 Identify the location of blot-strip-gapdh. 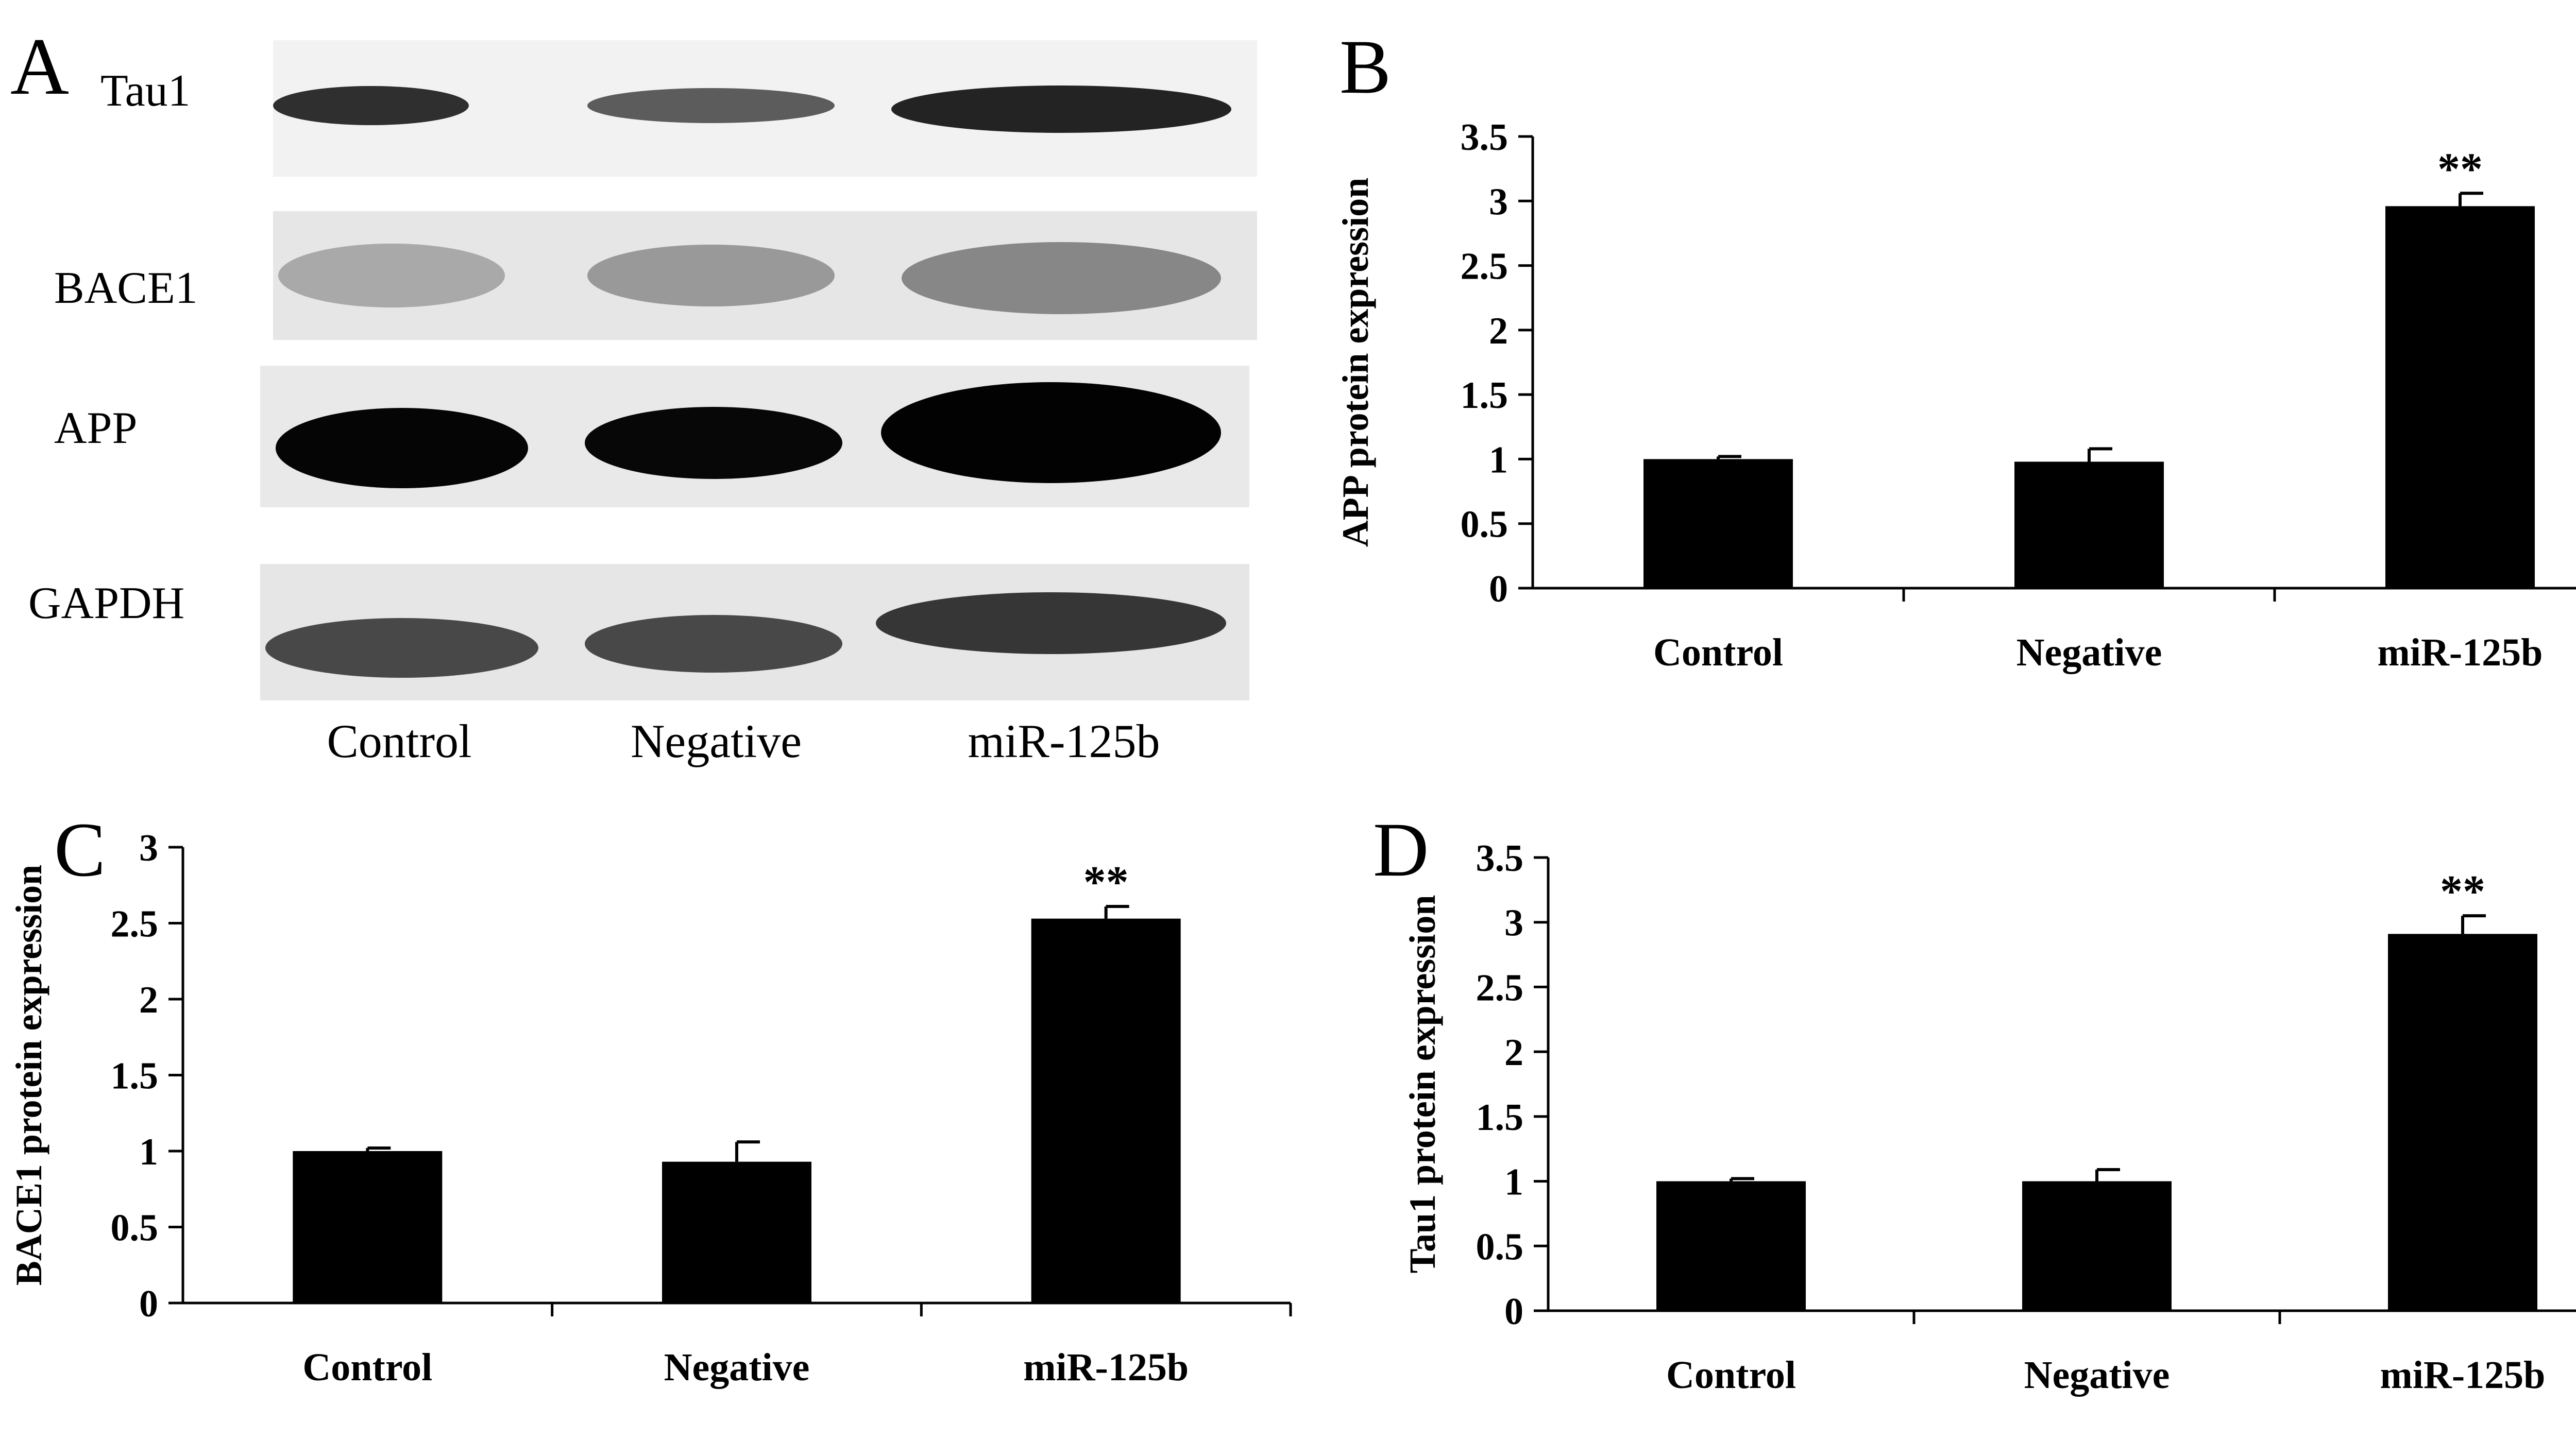
(754, 632).